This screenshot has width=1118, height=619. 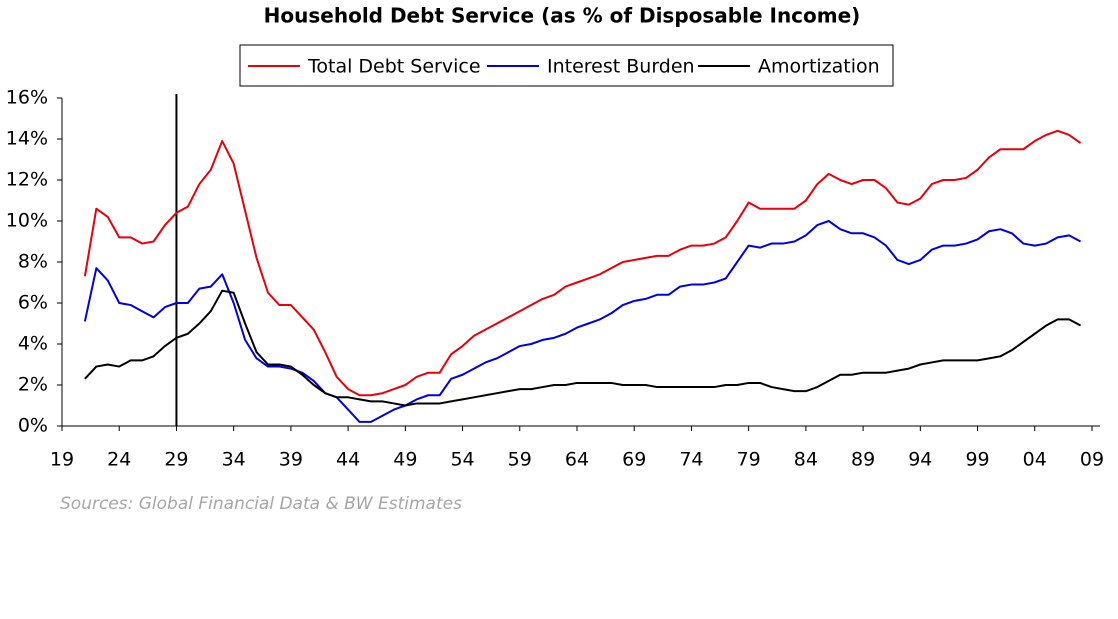 I want to click on x-tick-label: 74, so click(x=691, y=460).